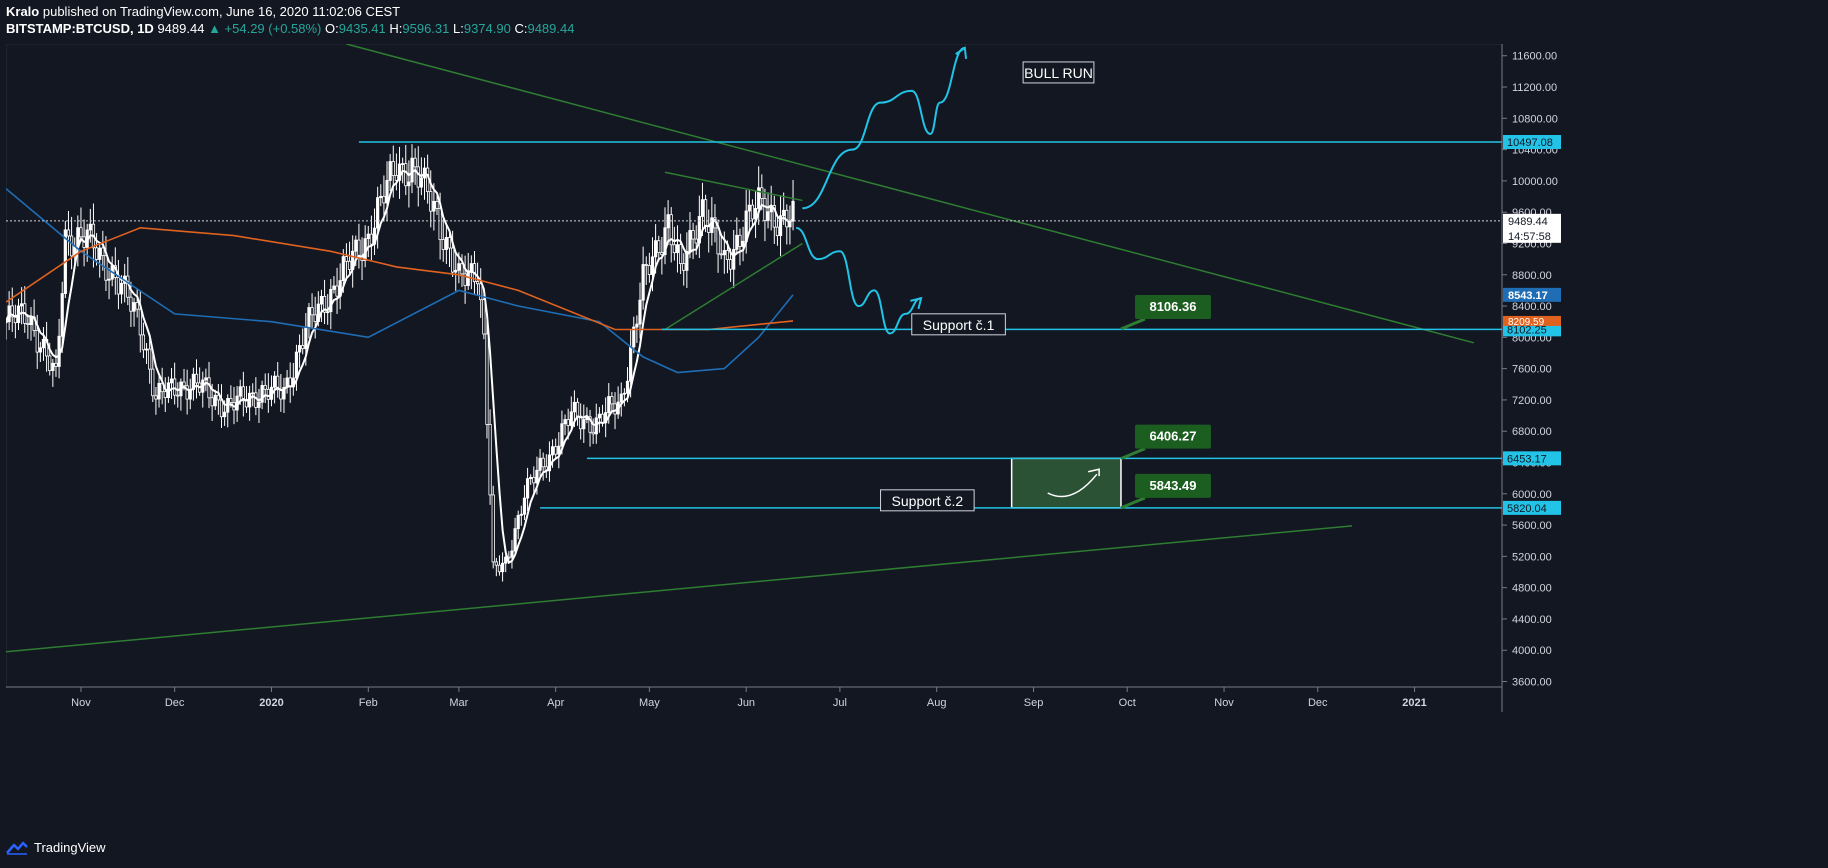  Describe the element at coordinates (1528, 222) in the screenshot. I see `current-price-label: 9489.44` at that location.